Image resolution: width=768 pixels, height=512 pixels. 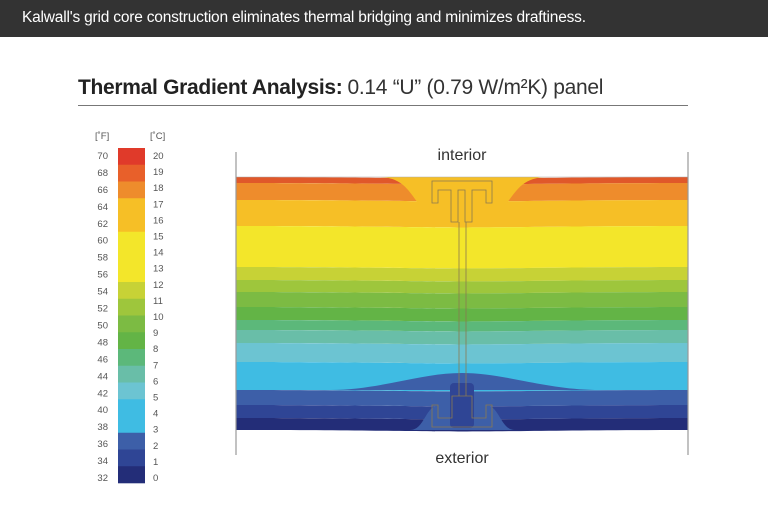 I want to click on celsius-tick: 16, so click(x=158, y=220).